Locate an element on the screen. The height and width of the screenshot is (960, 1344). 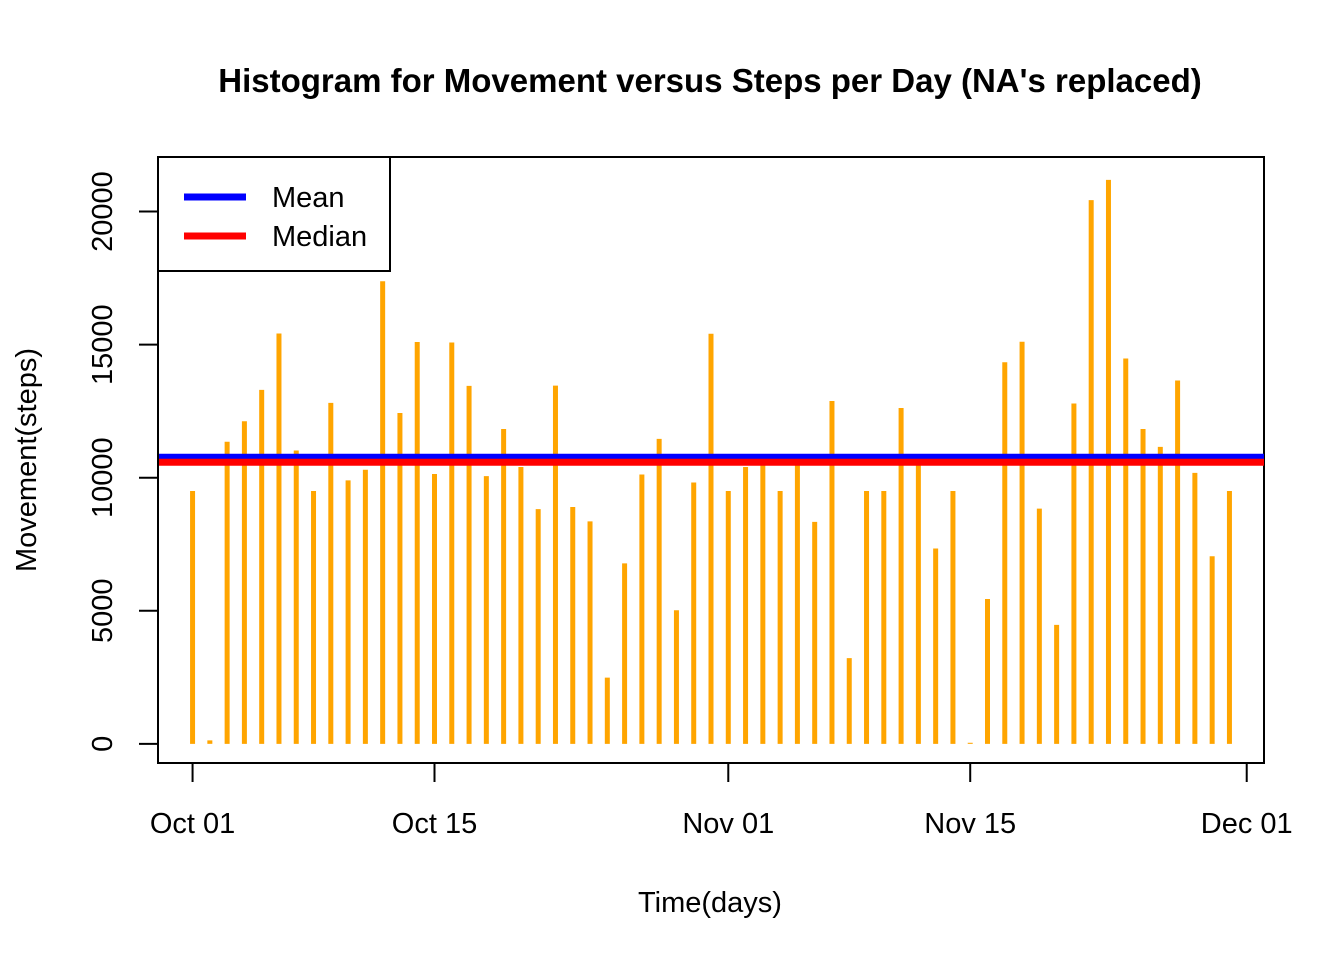
x-tick-label: Nov 01 is located at coordinates (728, 824).